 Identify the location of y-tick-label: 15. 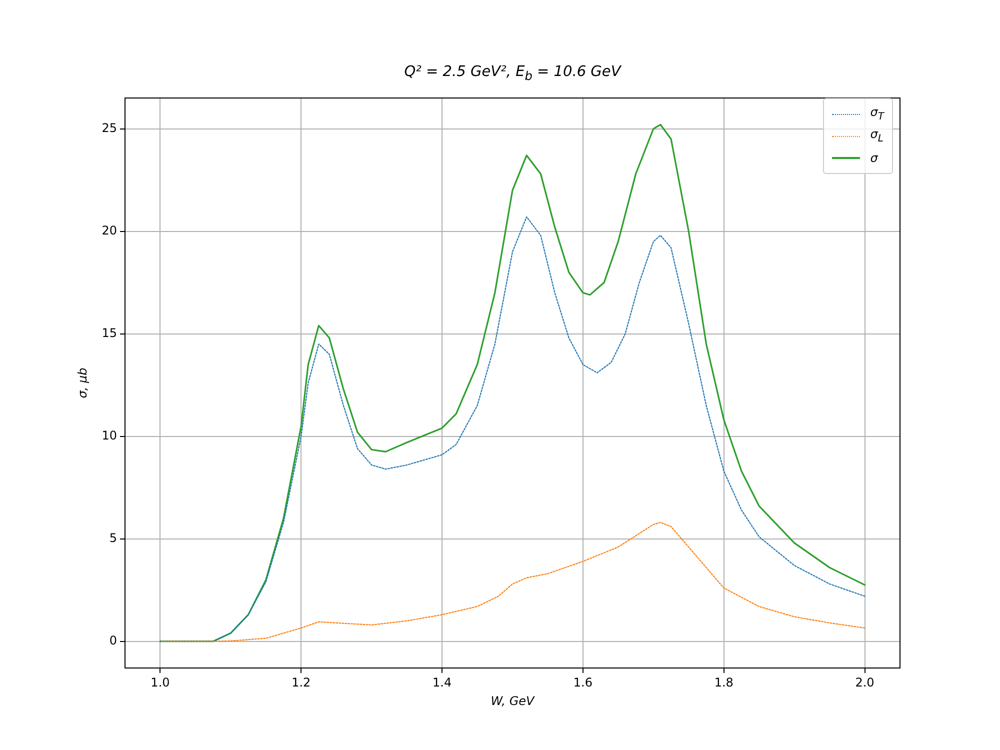
(109, 333).